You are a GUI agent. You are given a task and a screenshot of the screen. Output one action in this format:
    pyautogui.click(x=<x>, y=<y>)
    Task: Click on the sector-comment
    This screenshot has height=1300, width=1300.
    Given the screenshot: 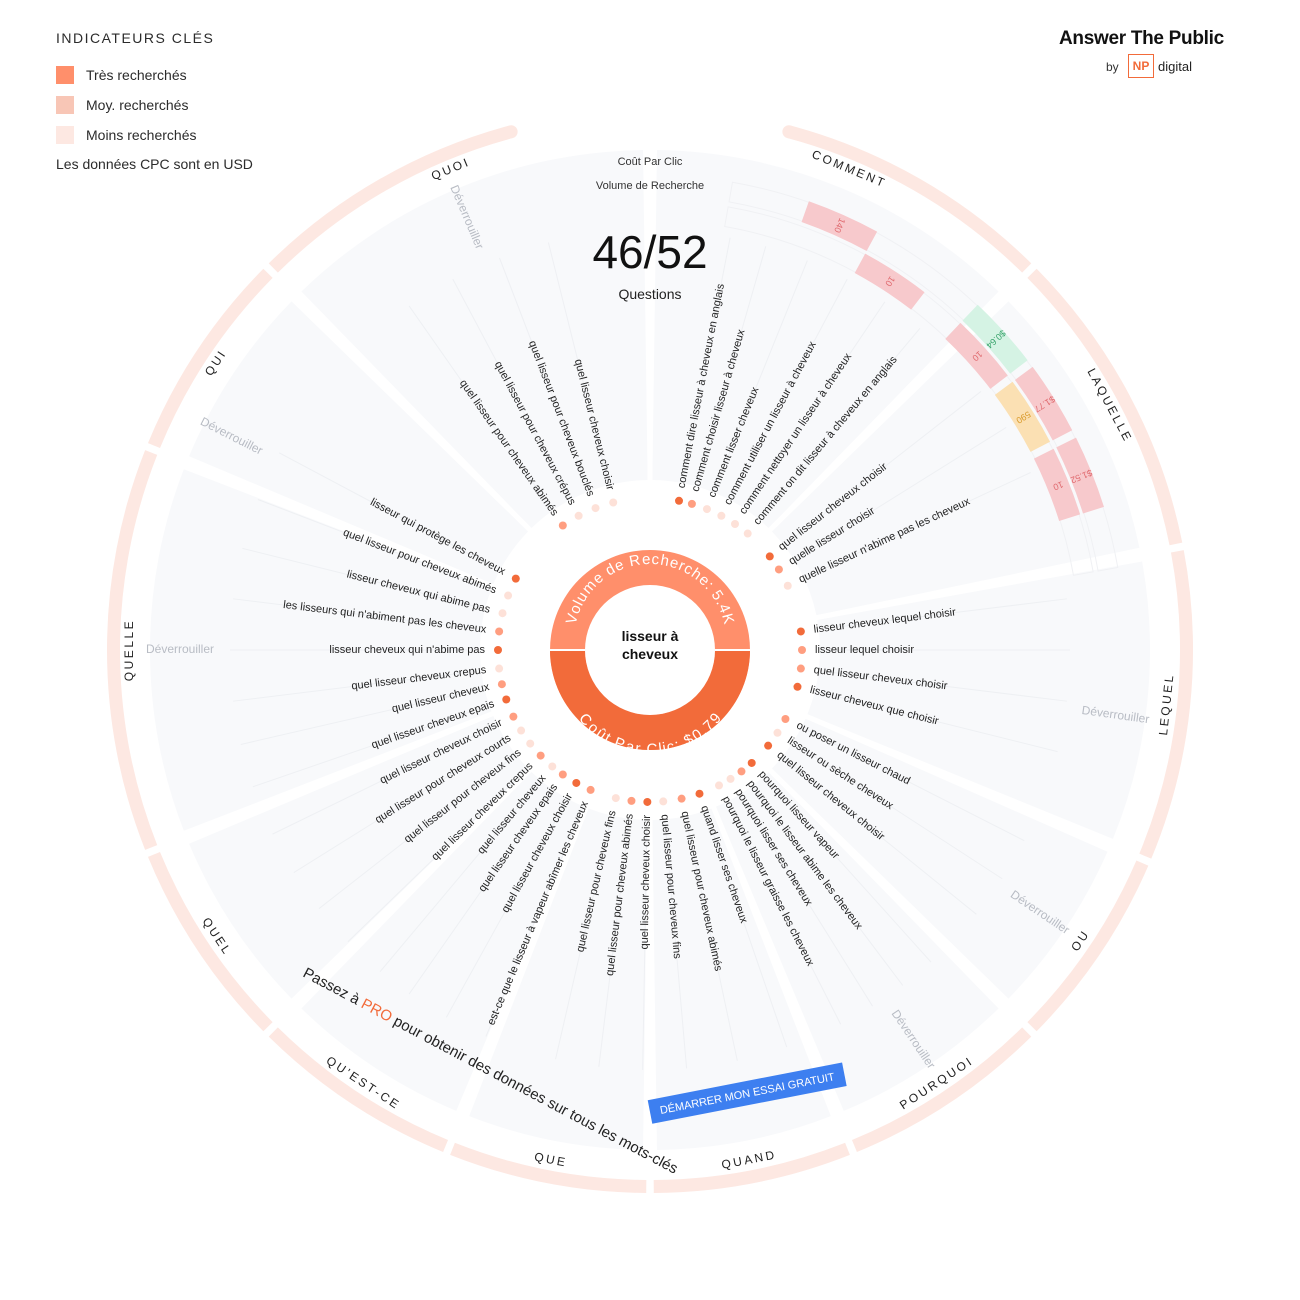 What is the action you would take?
    pyautogui.click(x=825, y=339)
    